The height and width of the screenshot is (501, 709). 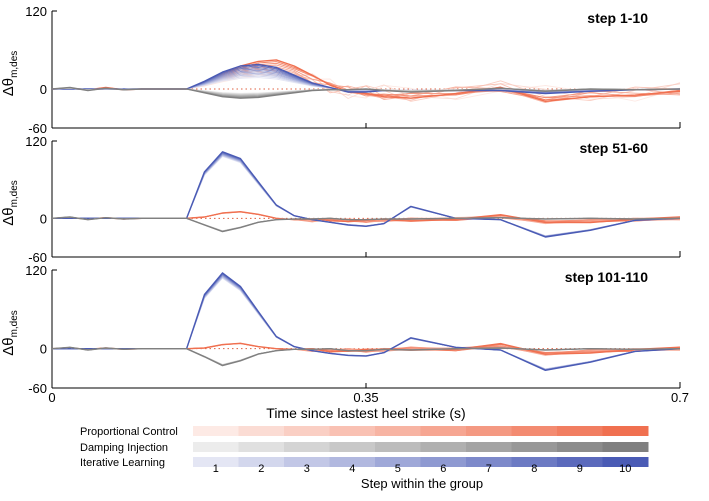 I want to click on x-tick-label: 0.35, so click(x=365, y=397).